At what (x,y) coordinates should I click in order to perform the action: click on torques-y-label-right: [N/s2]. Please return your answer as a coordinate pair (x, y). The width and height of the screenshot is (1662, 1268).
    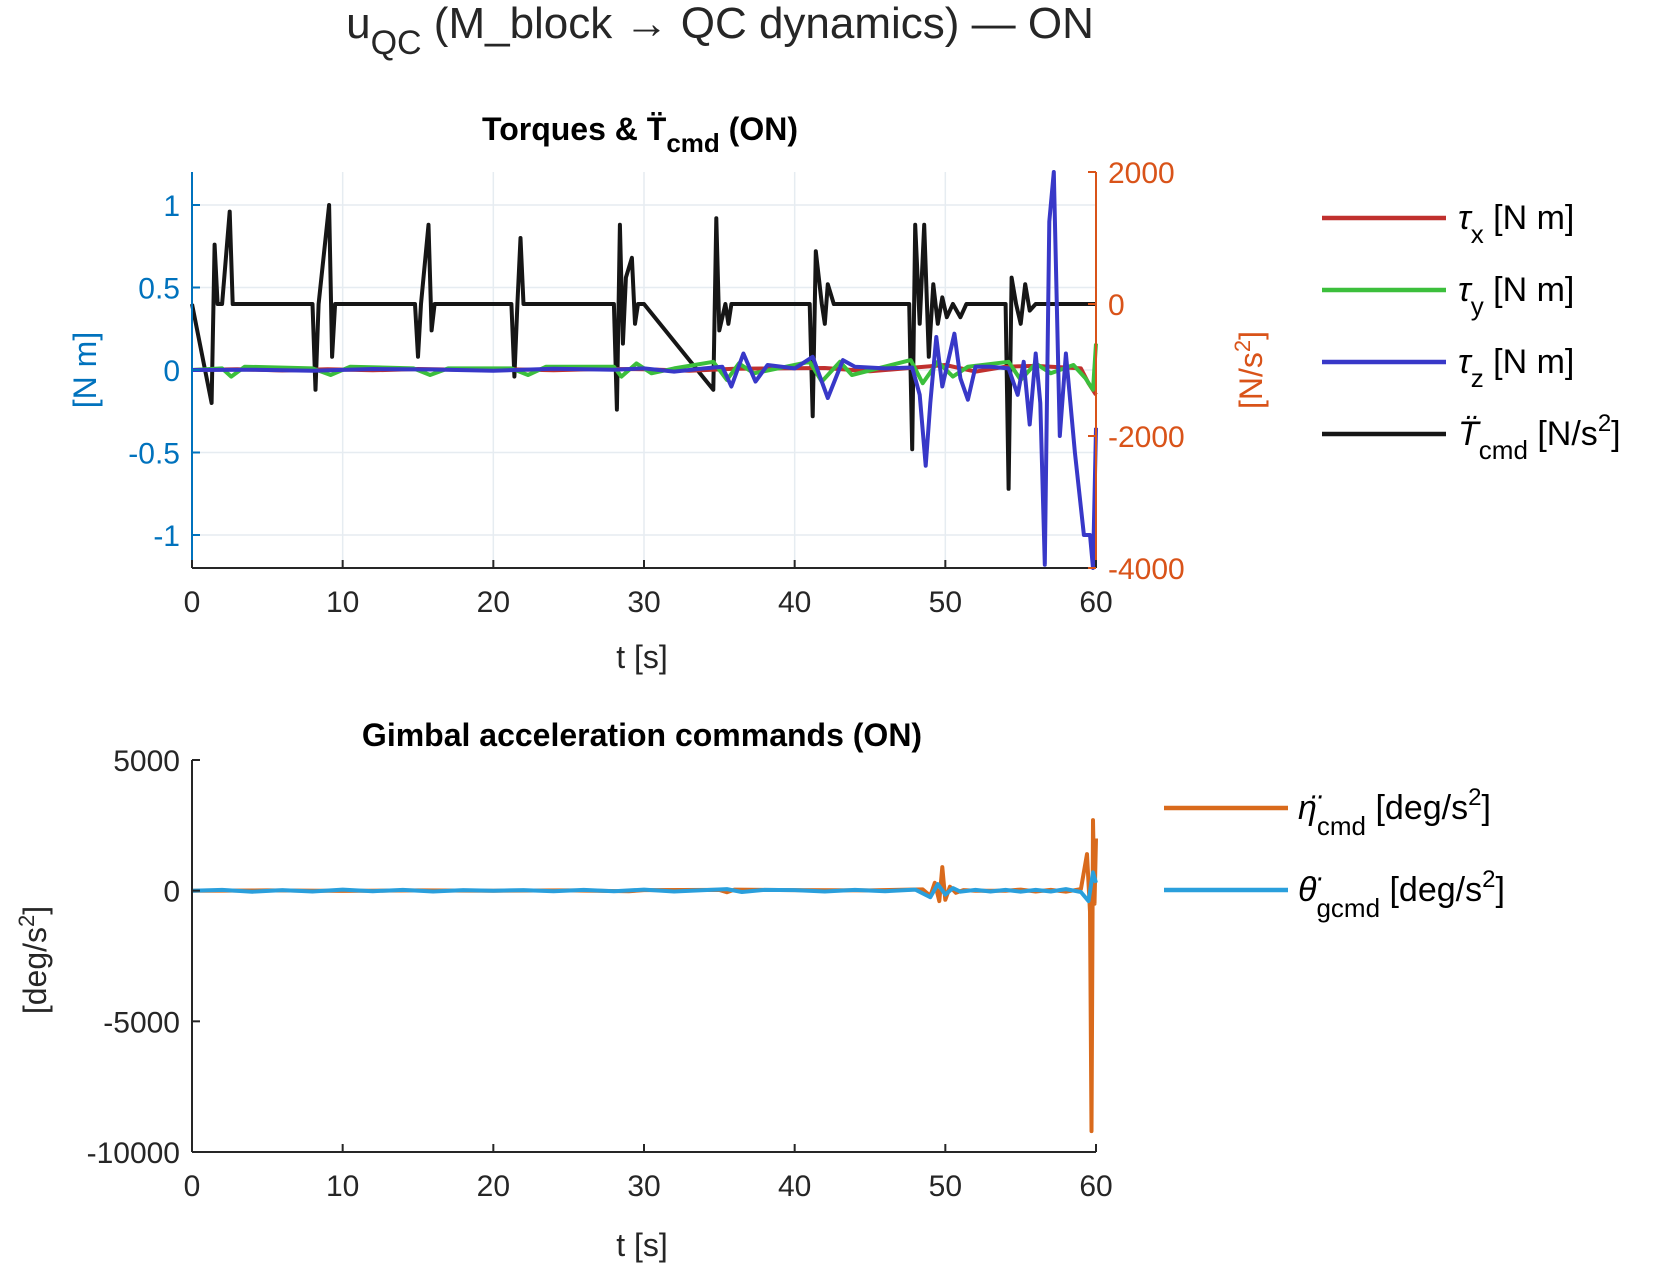
    Looking at the image, I should click on (1249, 370).